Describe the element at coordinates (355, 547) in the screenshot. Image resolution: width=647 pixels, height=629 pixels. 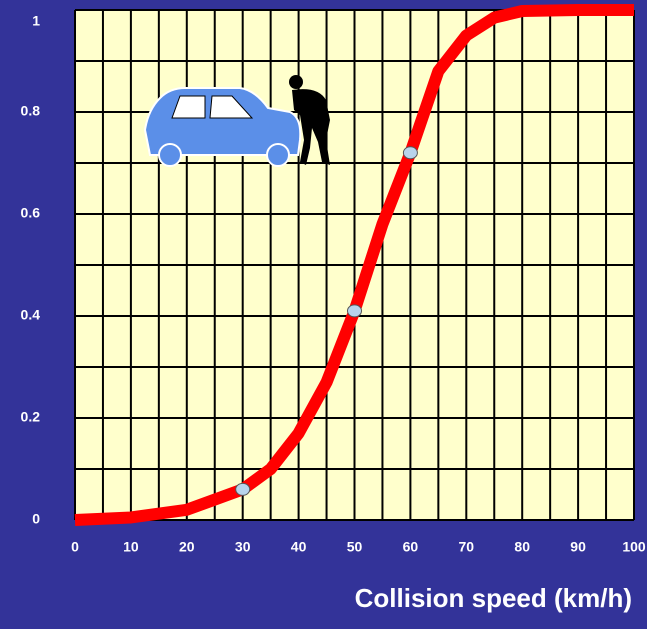
I see `x-tick-label: 50` at that location.